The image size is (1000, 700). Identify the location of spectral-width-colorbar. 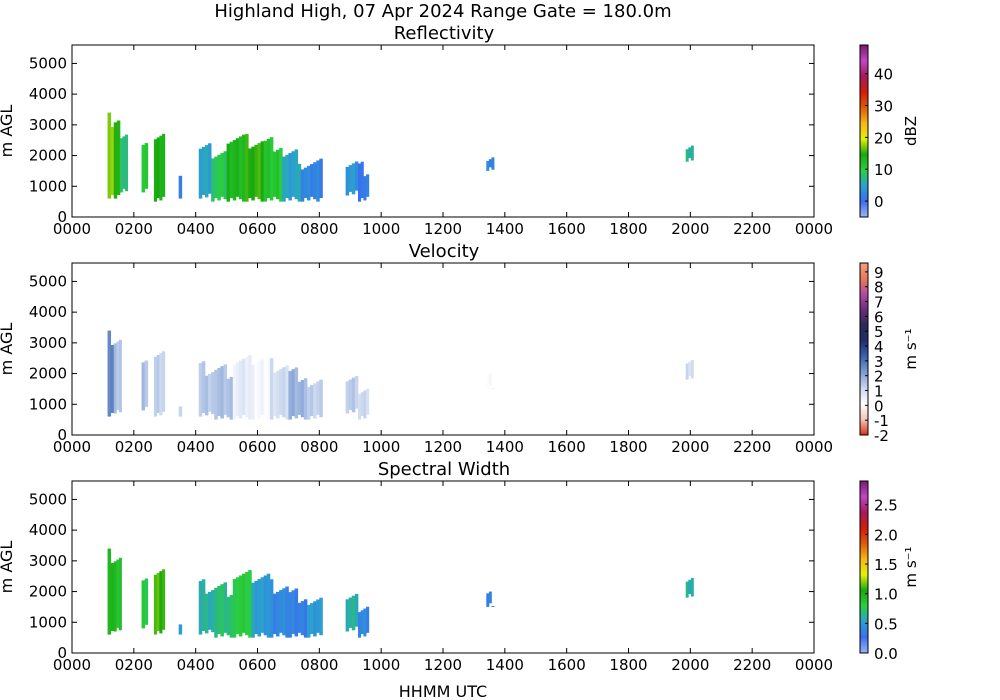
(864, 567).